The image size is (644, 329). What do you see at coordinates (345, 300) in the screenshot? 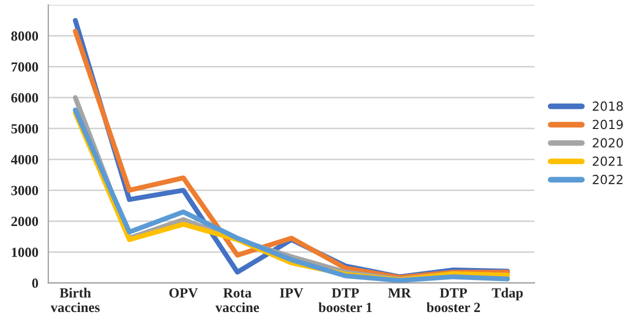
I see `x-tick-label: DTP booster 1` at bounding box center [345, 300].